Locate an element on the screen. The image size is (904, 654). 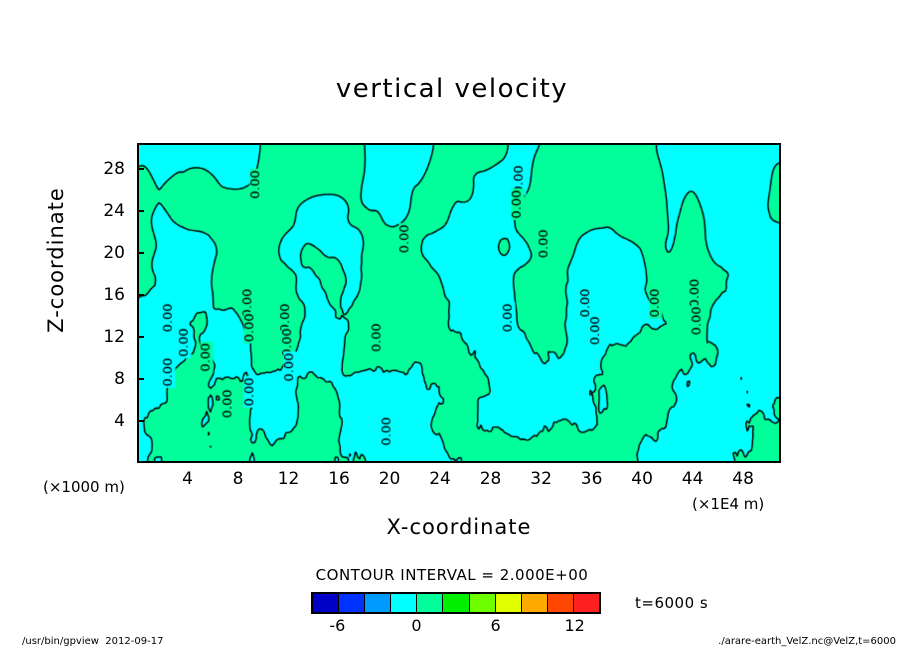
colorbar-tick-label: 6 is located at coordinates (495, 625).